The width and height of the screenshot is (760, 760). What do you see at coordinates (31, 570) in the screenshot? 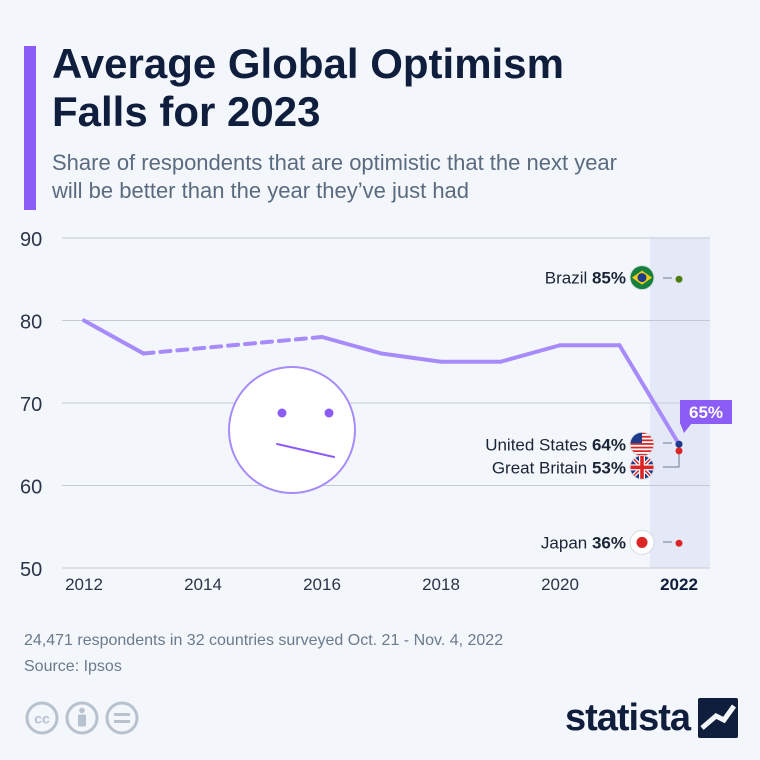
I see `y-tick-label: 50` at bounding box center [31, 570].